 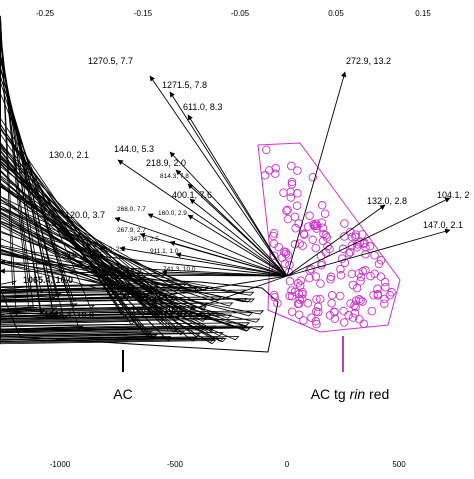 I want to click on loading-vector-label: 160.0, 2.9, so click(x=172, y=213).